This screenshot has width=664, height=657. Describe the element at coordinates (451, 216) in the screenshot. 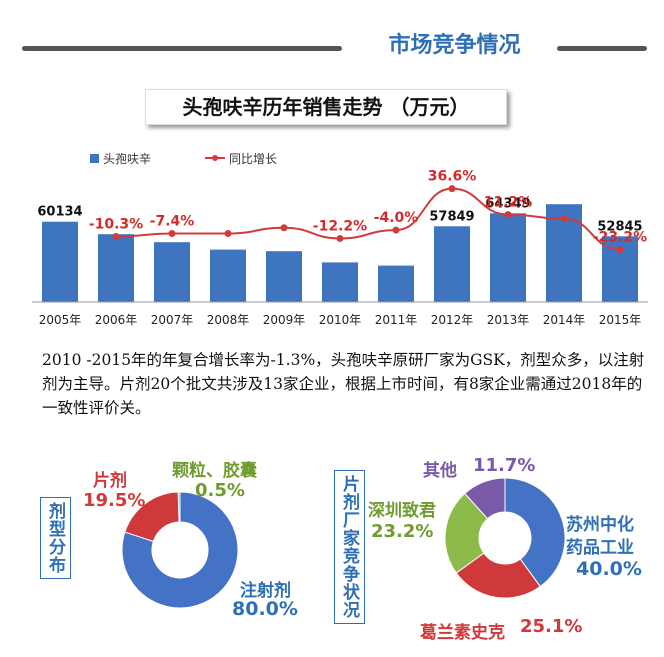

I see `bar-value-label: 57849` at that location.